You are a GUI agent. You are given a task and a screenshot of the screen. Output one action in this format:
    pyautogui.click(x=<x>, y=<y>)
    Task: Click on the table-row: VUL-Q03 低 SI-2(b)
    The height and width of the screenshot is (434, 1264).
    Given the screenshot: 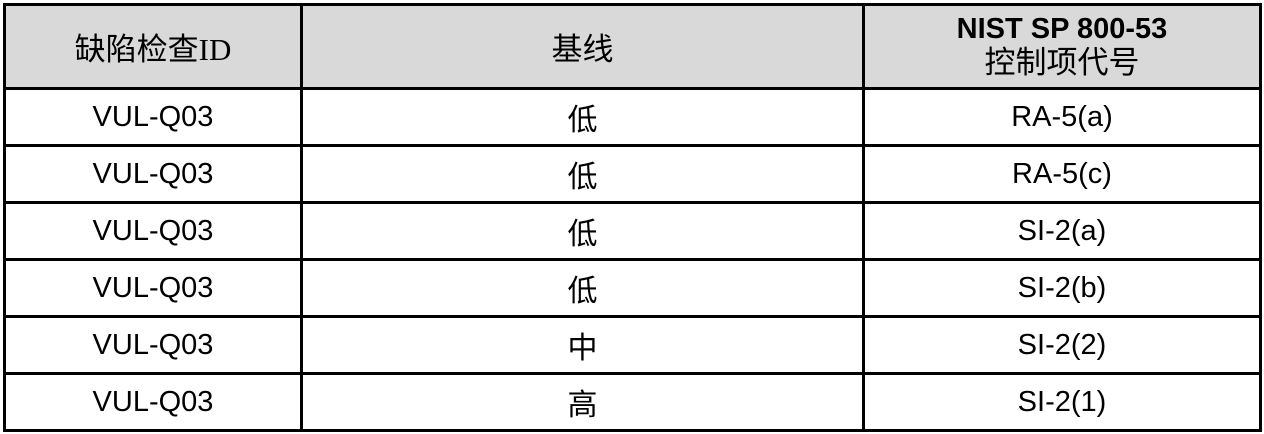 What is the action you would take?
    pyautogui.click(x=632, y=288)
    